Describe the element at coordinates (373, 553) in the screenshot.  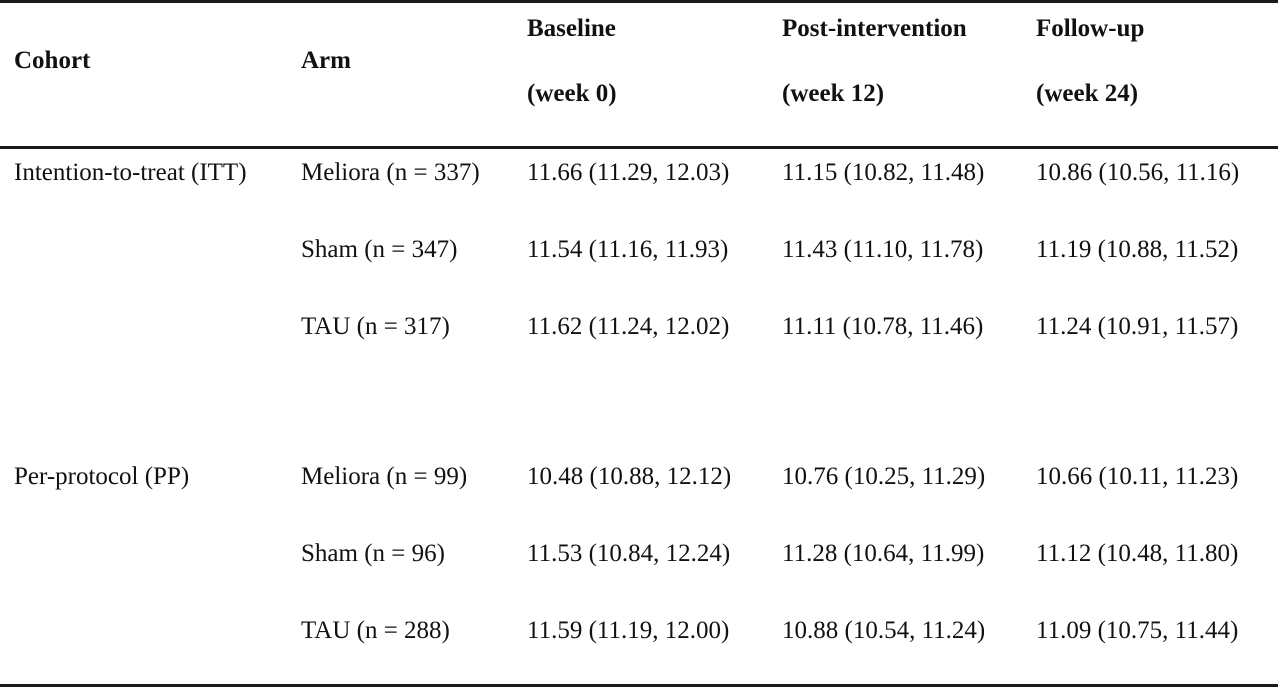
I see `cell-arm: Sham (n = 96)` at that location.